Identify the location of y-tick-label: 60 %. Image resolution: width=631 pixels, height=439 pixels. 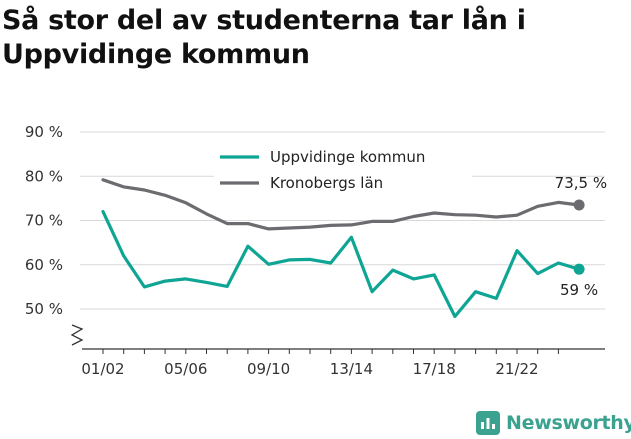
(44, 265).